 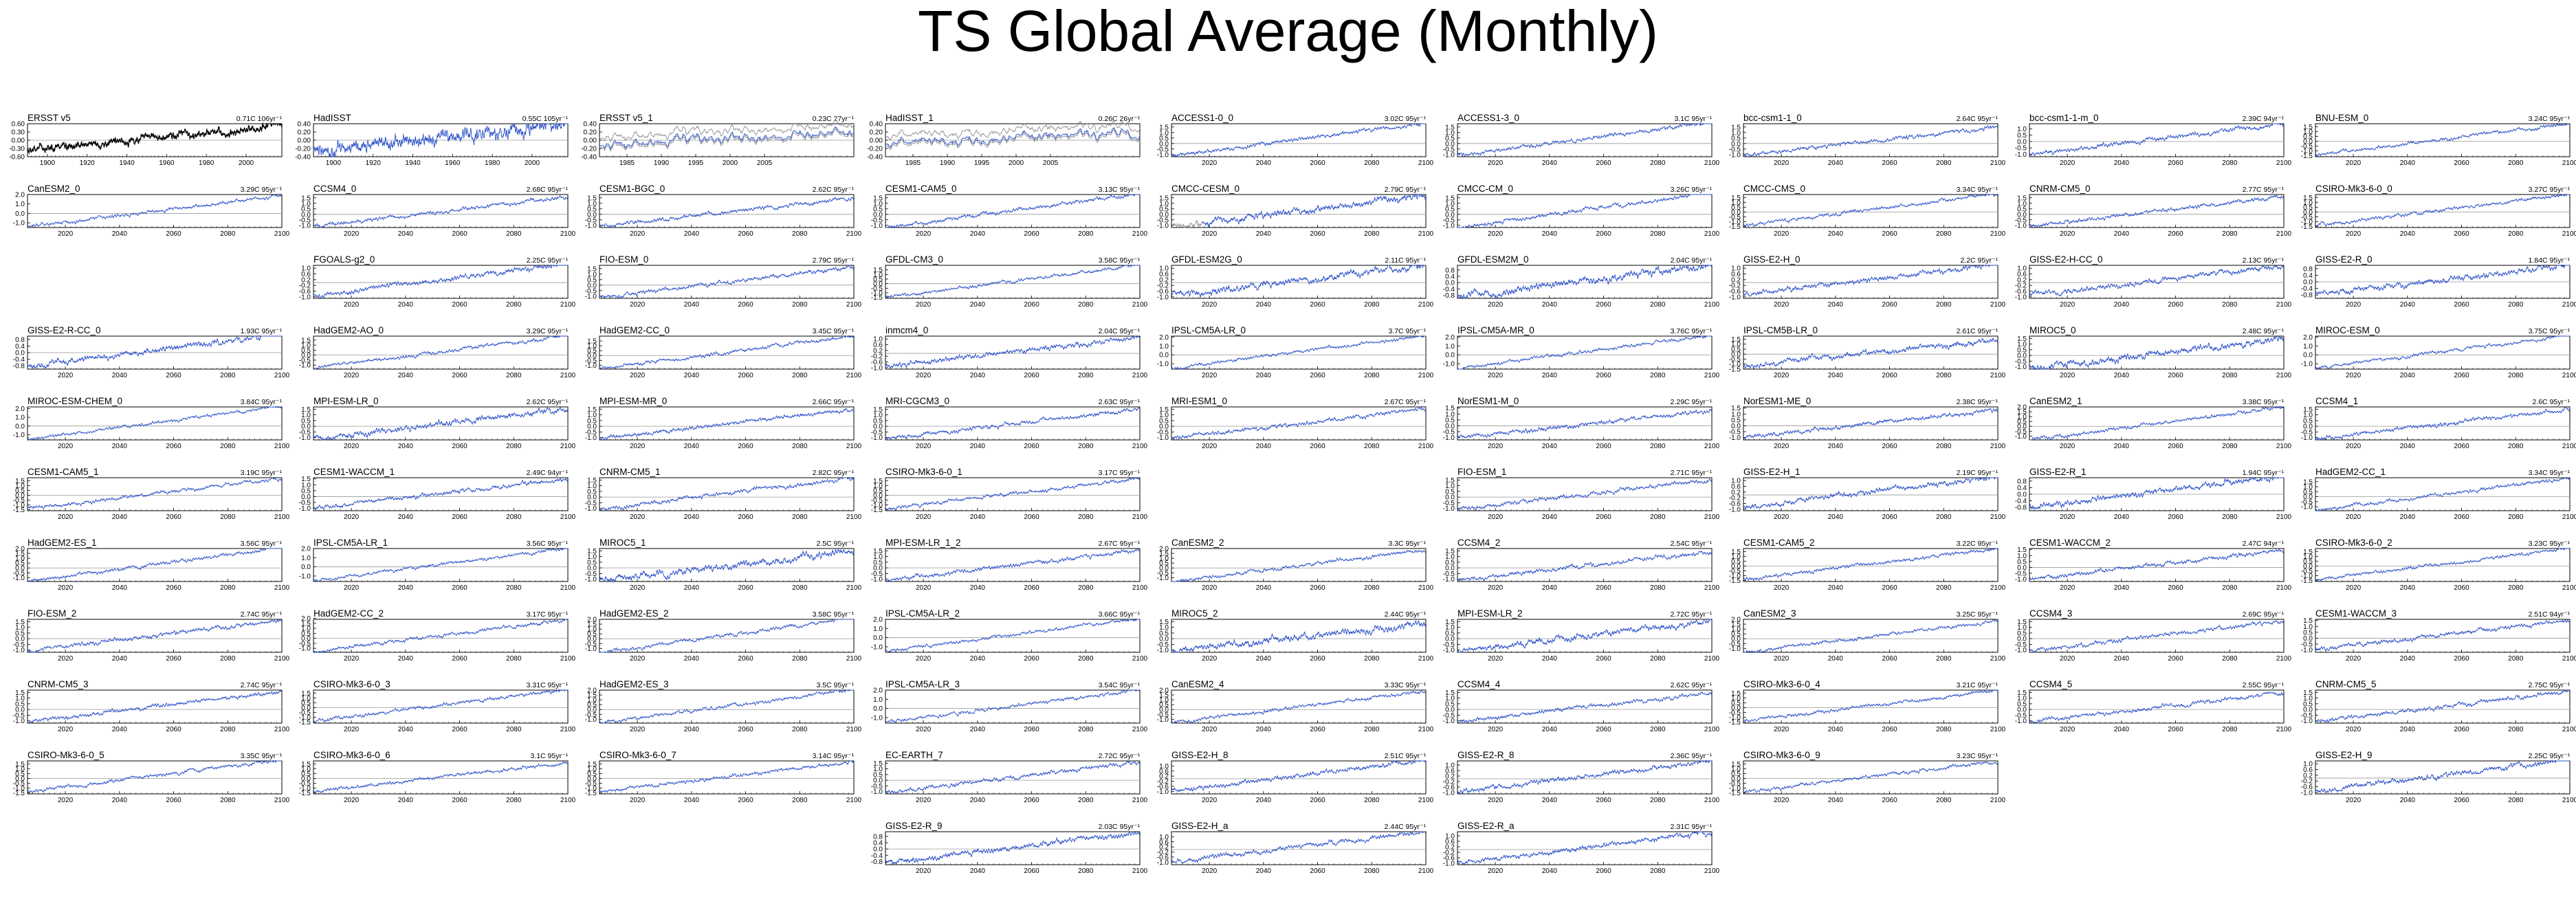 What do you see at coordinates (2022, 280) in the screenshot?
I see `y-tick-label: 0.2` at bounding box center [2022, 280].